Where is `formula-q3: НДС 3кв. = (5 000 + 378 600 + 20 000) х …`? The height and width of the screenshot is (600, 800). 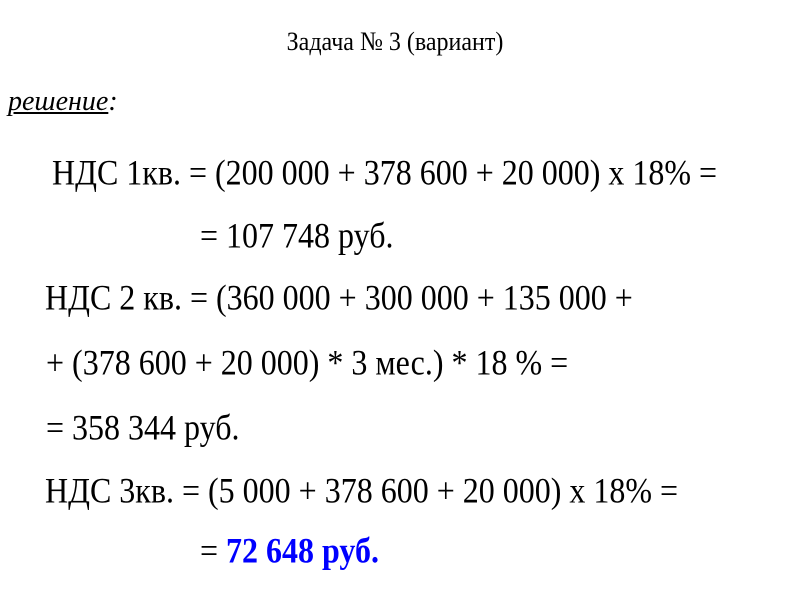 formula-q3: НДС 3кв. = (5 000 + 378 600 + 20 000) х … is located at coordinates (362, 490).